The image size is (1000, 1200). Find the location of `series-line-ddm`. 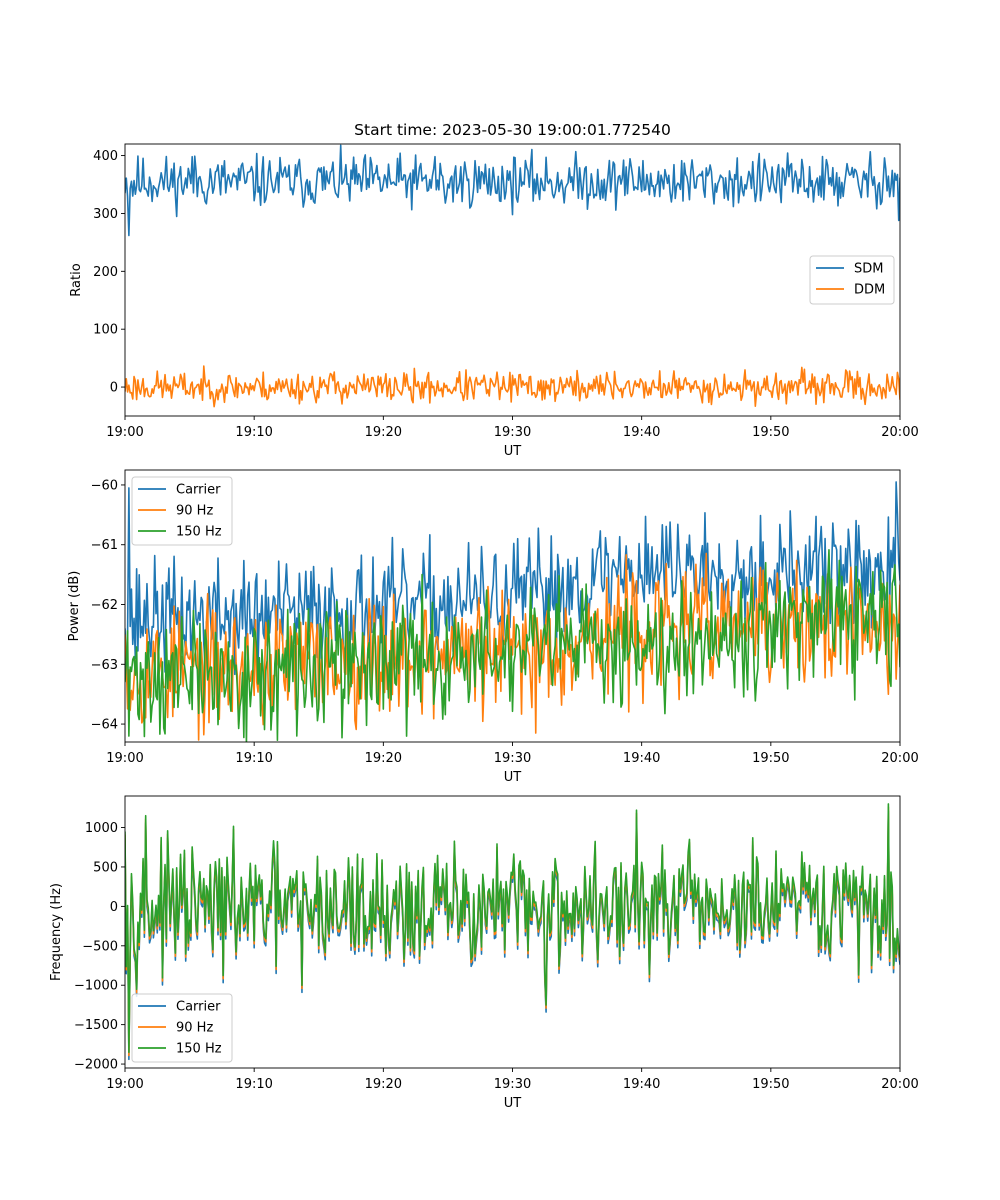

series-line-ddm is located at coordinates (512, 386).